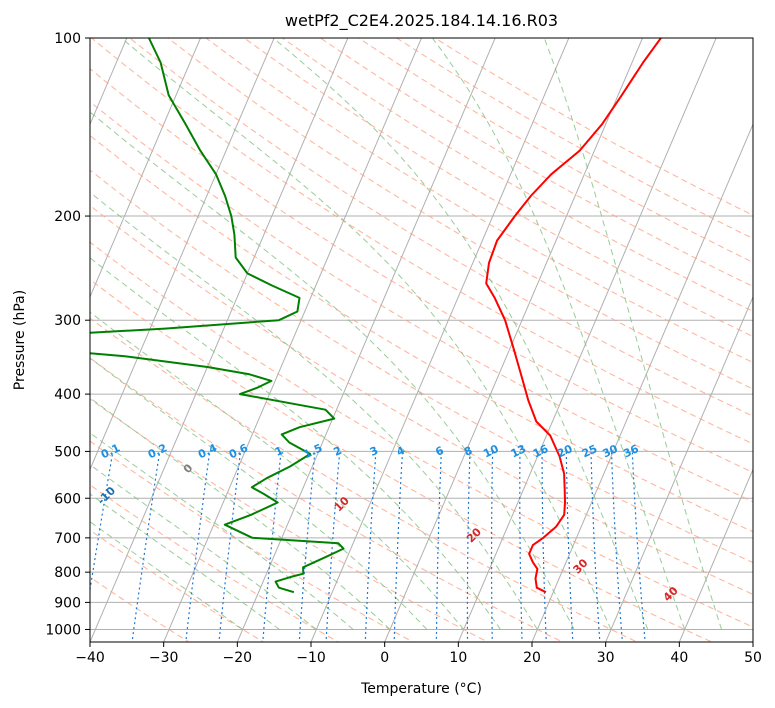 This screenshot has width=775, height=708. Describe the element at coordinates (67, 321) in the screenshot. I see `y-tick-label: 300` at that location.